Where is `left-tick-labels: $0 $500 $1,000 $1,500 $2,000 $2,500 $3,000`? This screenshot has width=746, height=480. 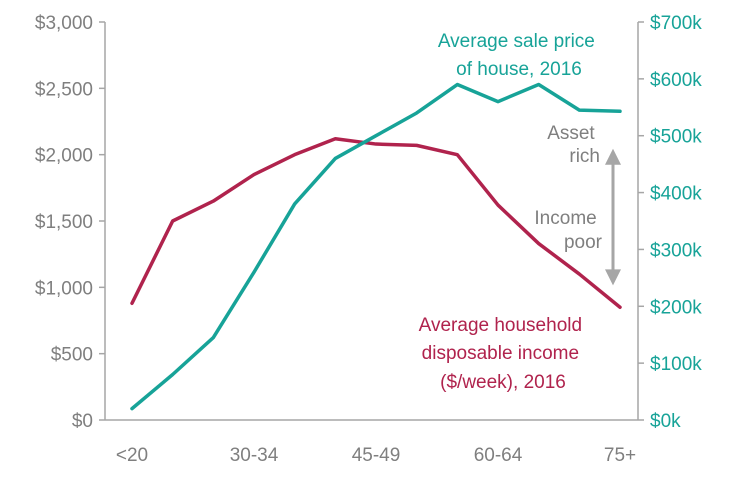
left-tick-labels: $0 $500 $1,000 $1,500 $2,000 $2,500 $3,000 is located at coordinates (70, 222).